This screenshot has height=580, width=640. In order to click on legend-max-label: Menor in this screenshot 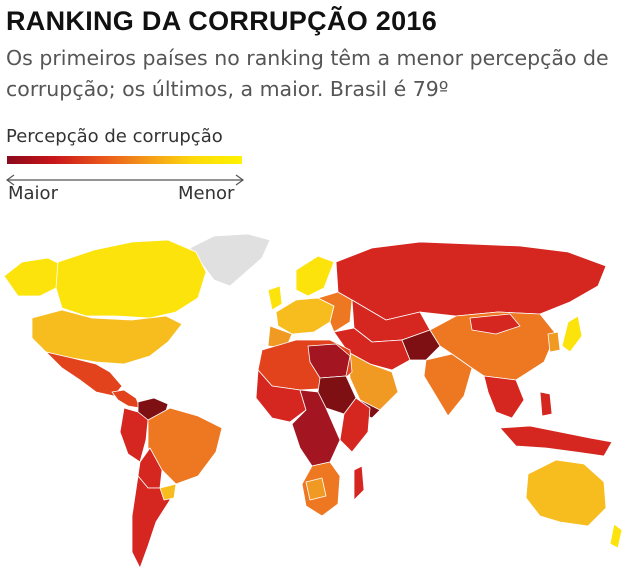, I will do `click(206, 193)`.